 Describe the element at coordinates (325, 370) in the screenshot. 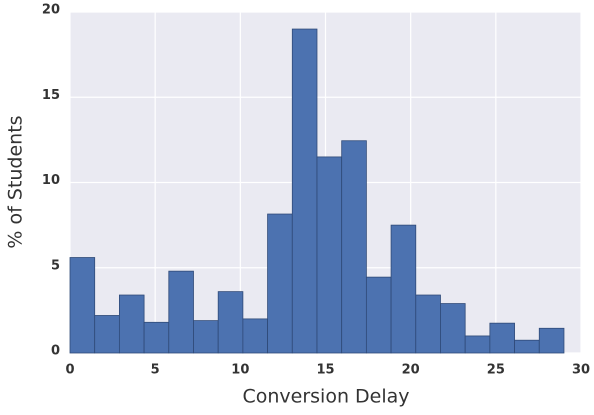

I see `x-tick-label: 15` at that location.